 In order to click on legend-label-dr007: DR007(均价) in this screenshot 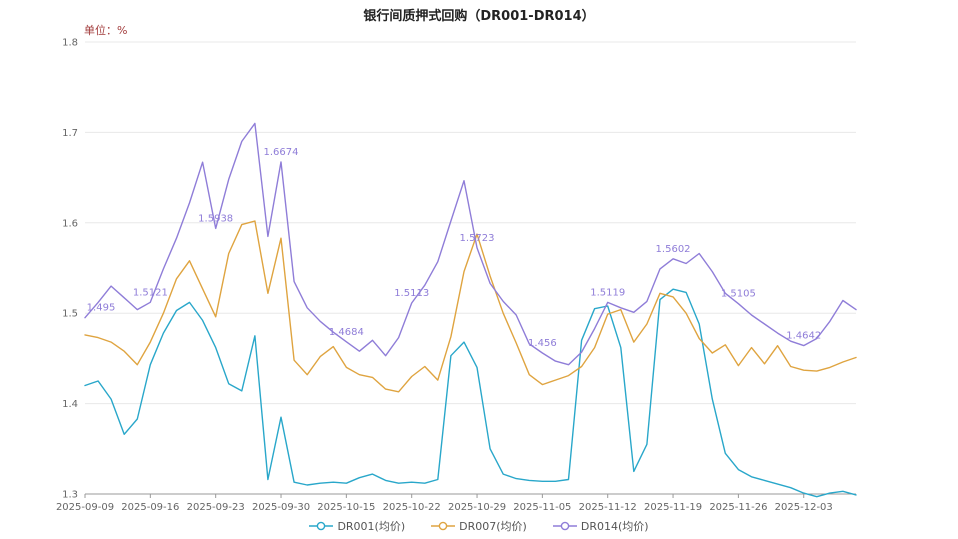, I will do `click(493, 526)`.